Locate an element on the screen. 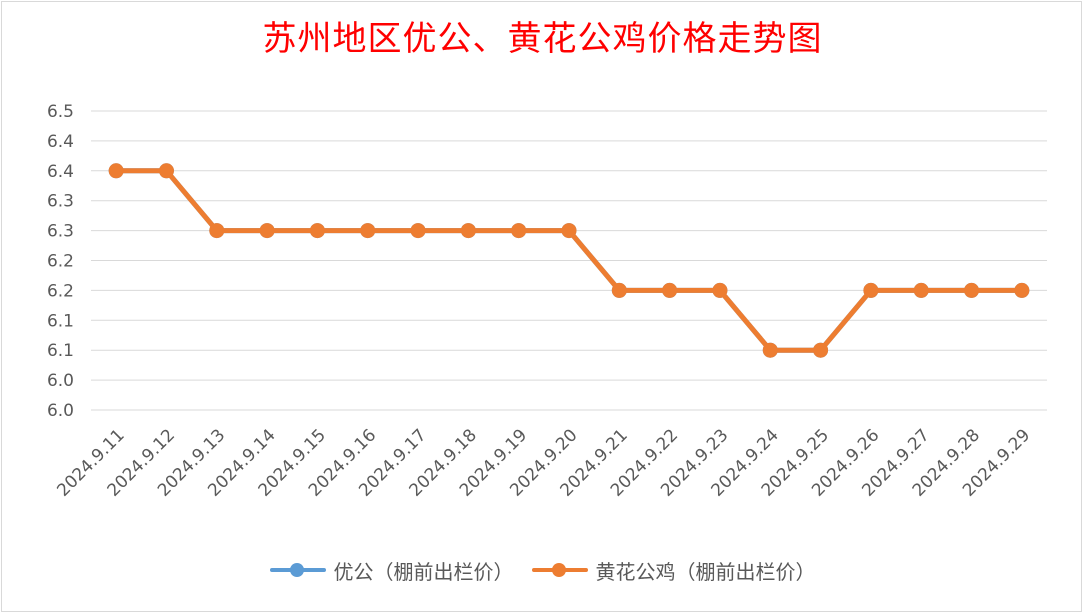 Image resolution: width=1085 pixels, height=615 pixels. chart-title: 苏州地区优公、黄花公鸡价格走势图 is located at coordinates (542, 39).